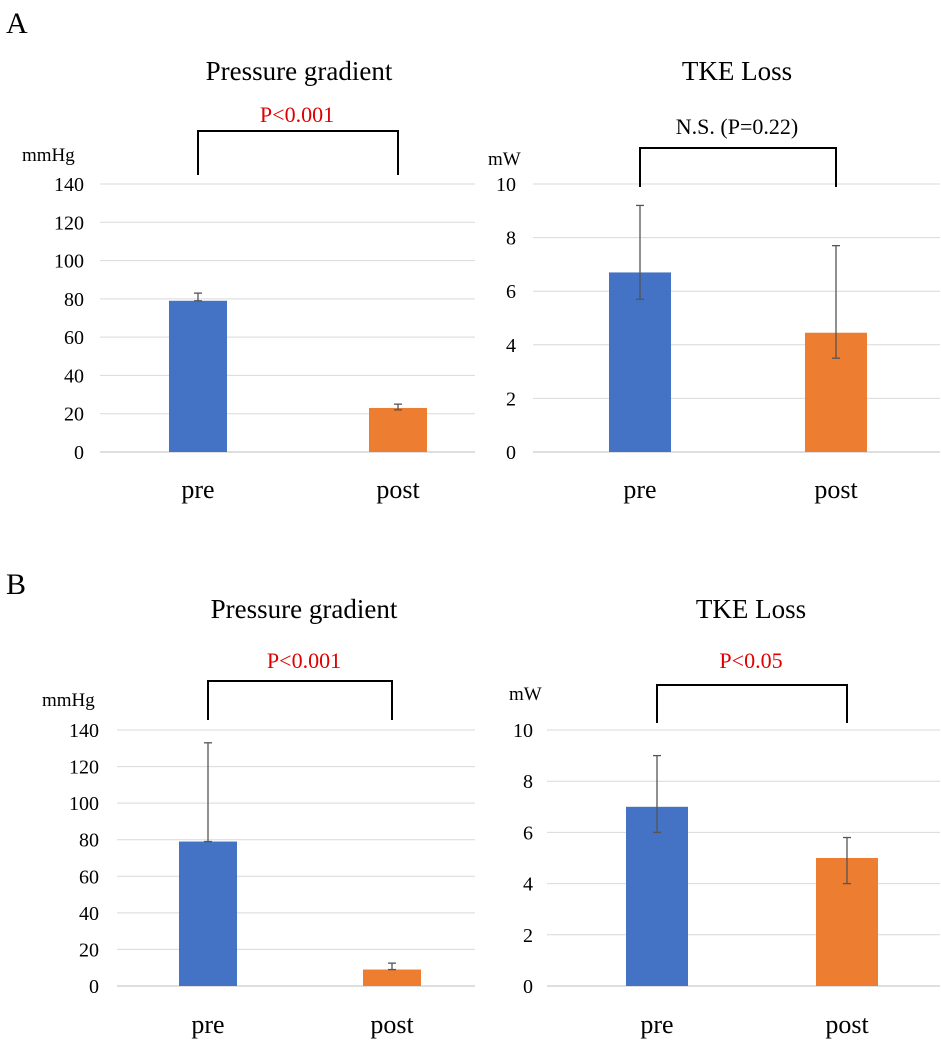 The image size is (941, 1041). I want to click on panel-label-b: B, so click(16, 584).